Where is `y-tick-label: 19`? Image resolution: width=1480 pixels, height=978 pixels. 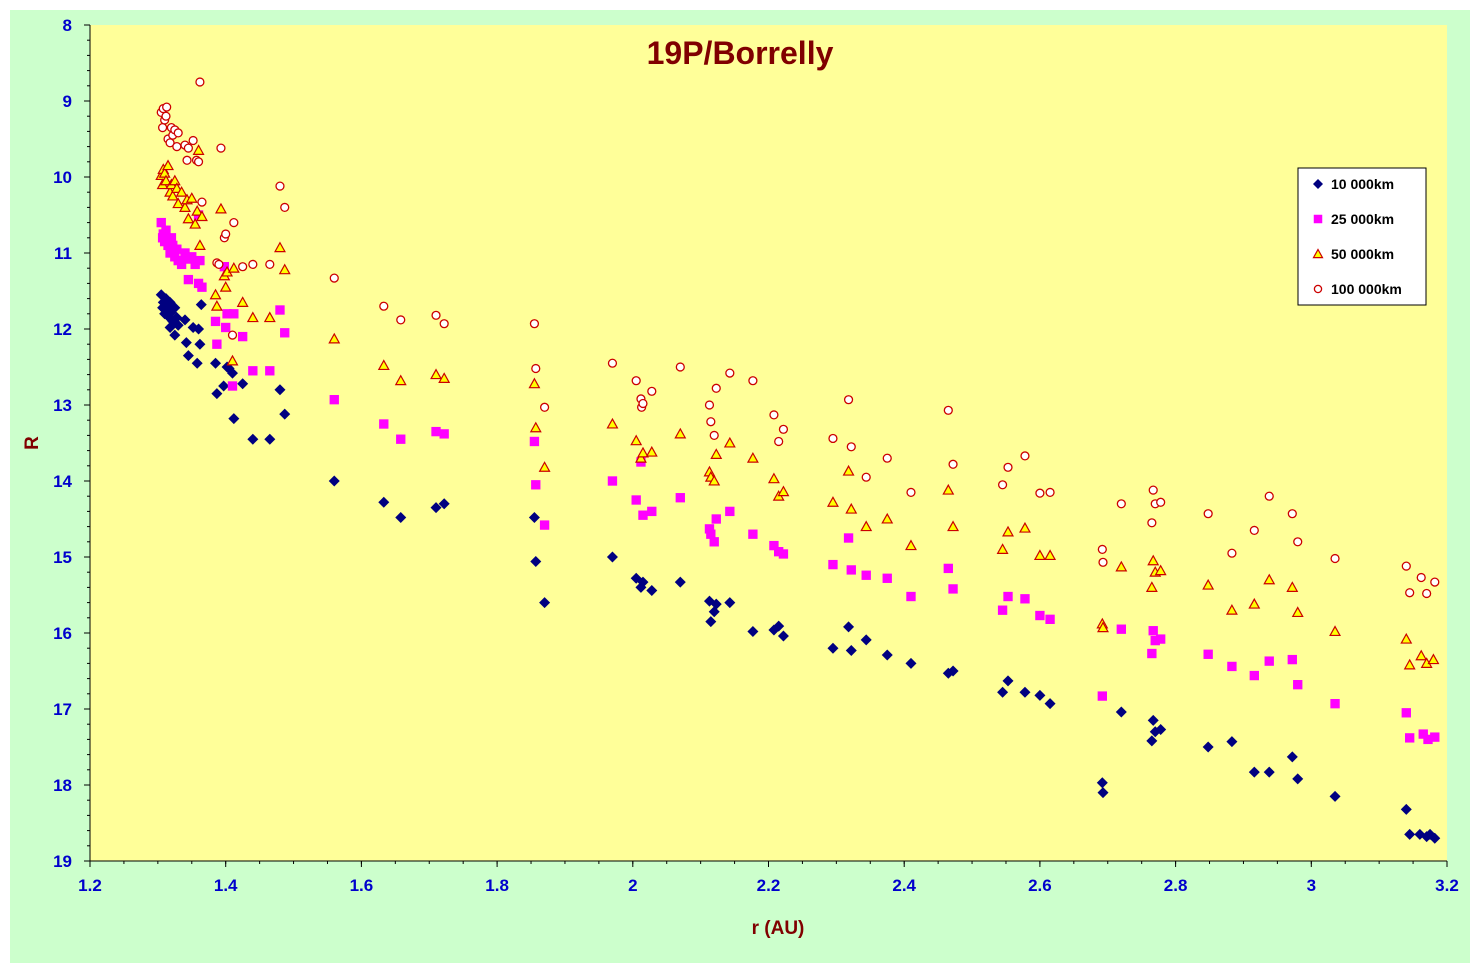 y-tick-label: 19 is located at coordinates (62, 861).